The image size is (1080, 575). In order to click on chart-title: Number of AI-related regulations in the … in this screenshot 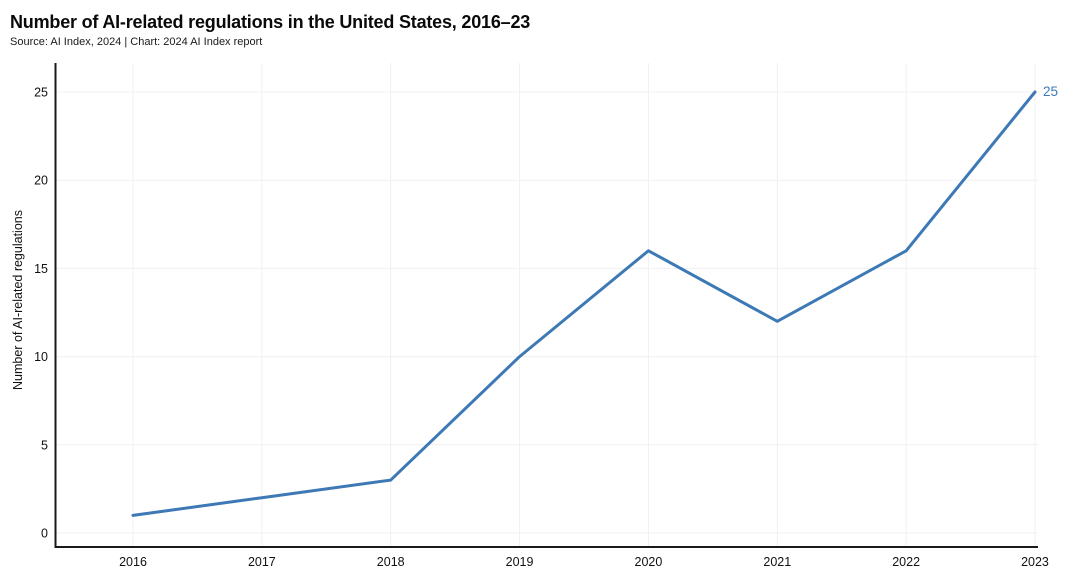, I will do `click(270, 22)`.